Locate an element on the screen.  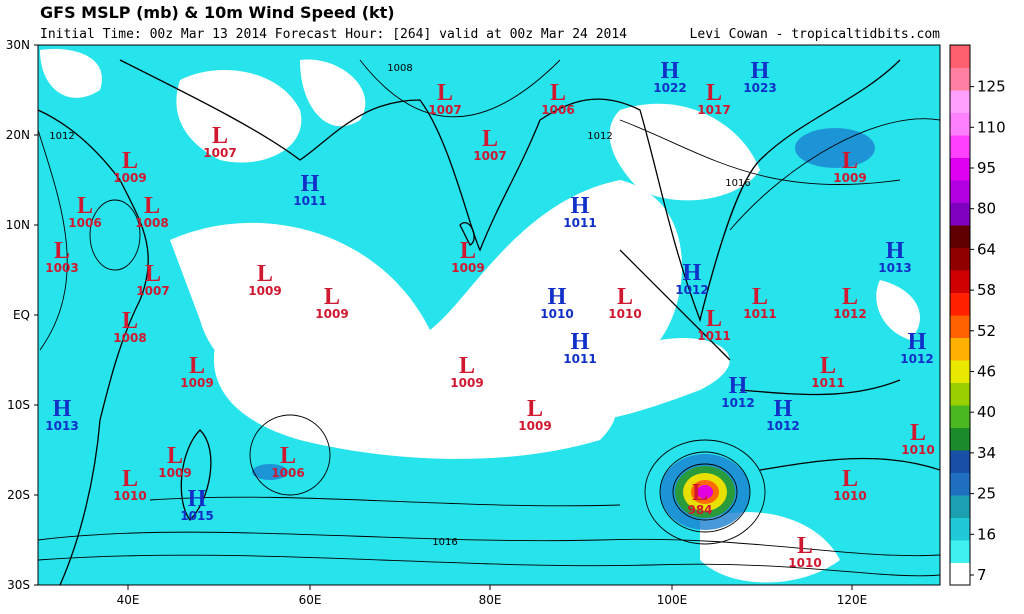
lon-label: 100E is located at coordinates (672, 600).